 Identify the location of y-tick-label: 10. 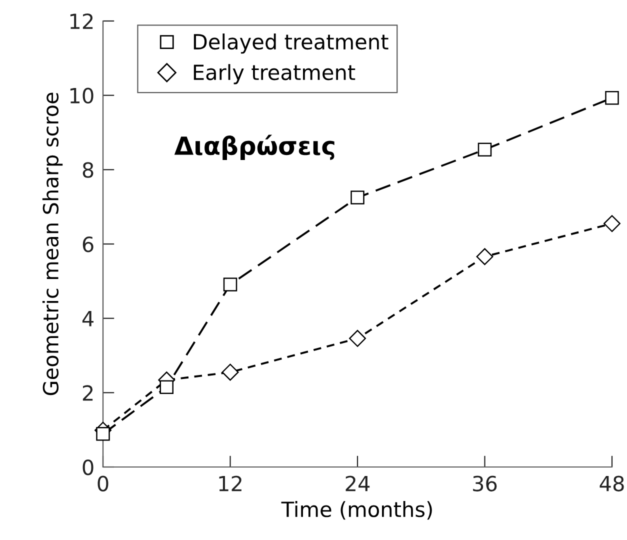
(82, 96).